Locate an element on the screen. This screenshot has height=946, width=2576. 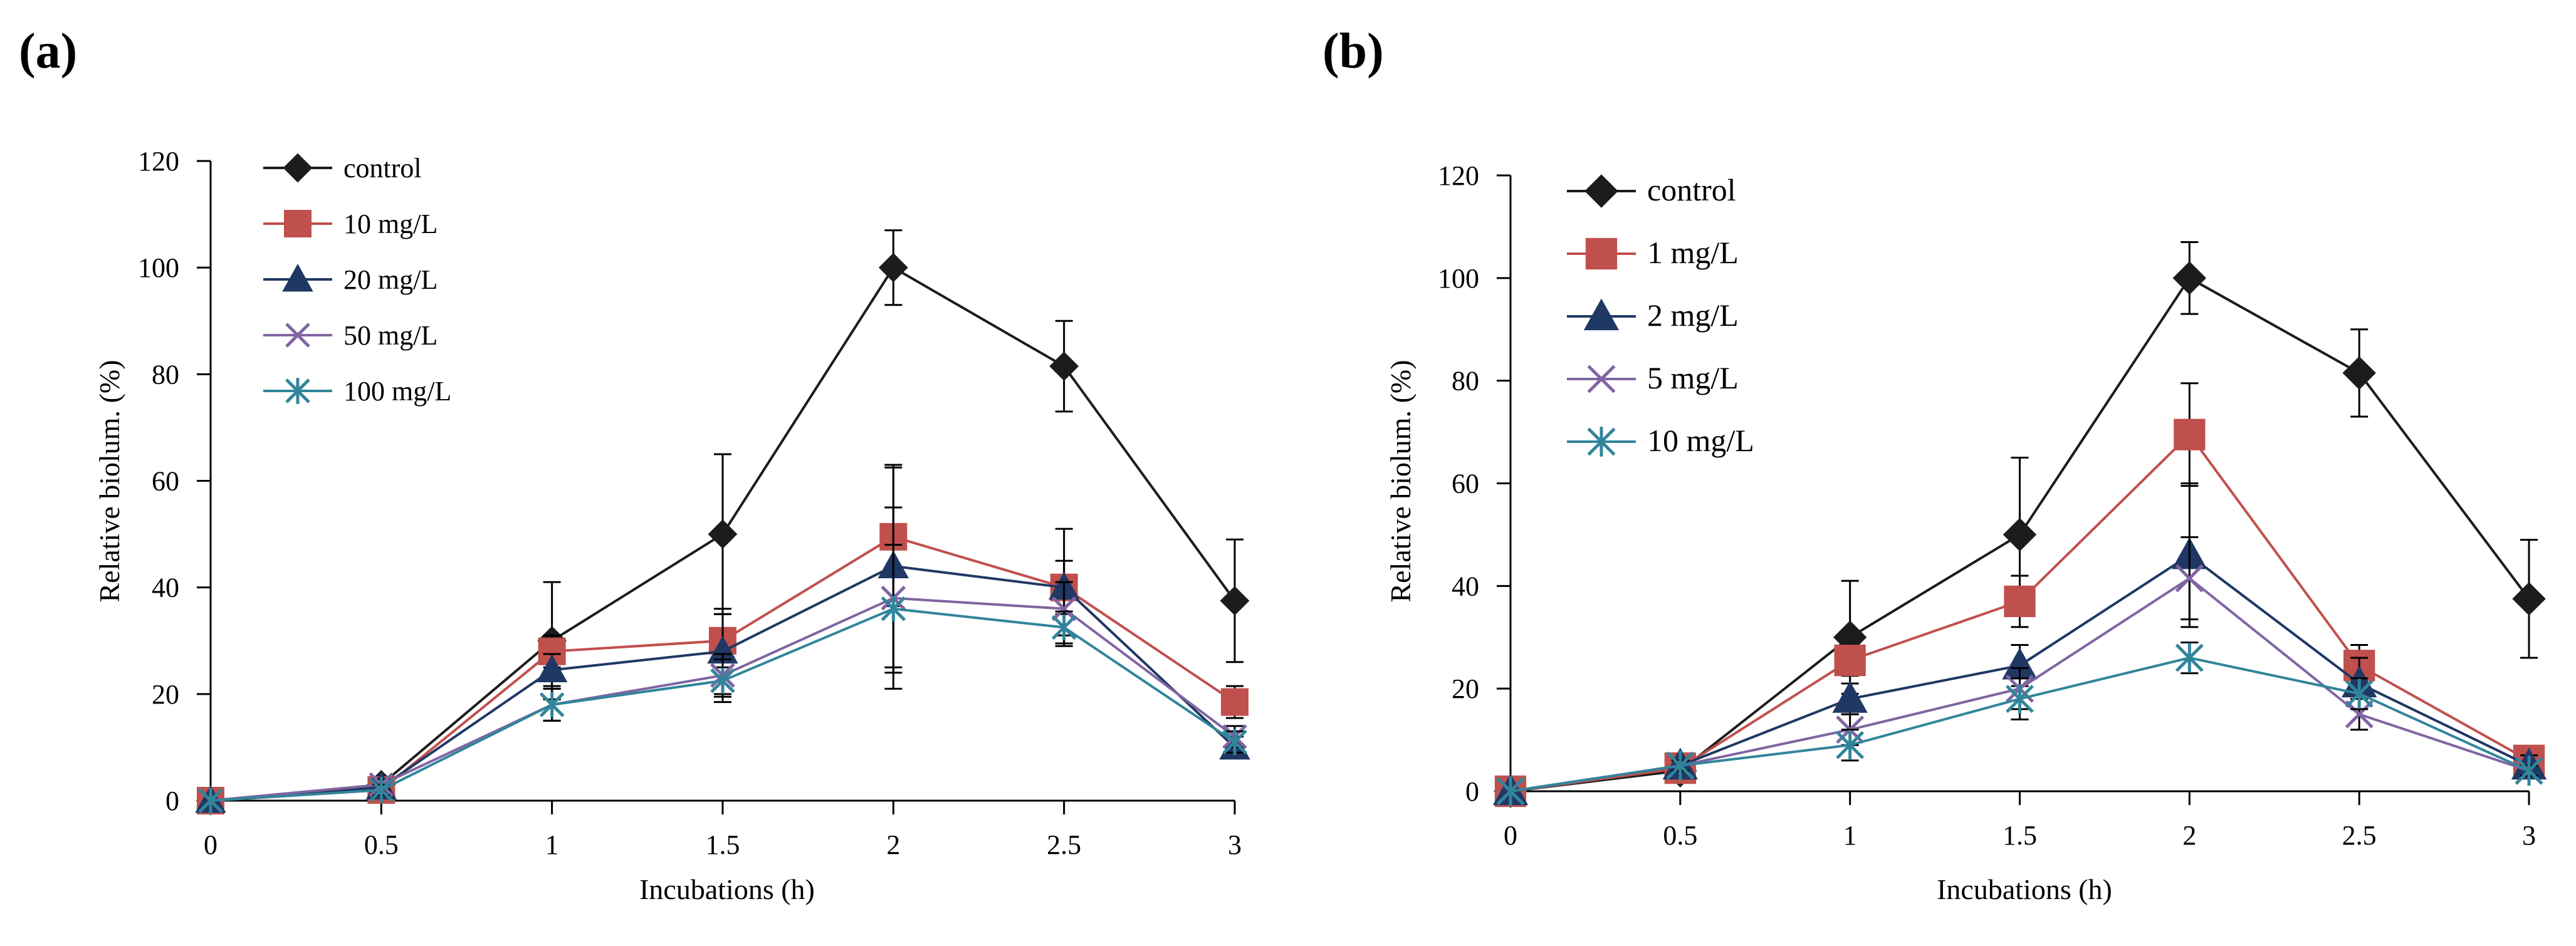
legend-item: 100 mg/L is located at coordinates (357, 391).